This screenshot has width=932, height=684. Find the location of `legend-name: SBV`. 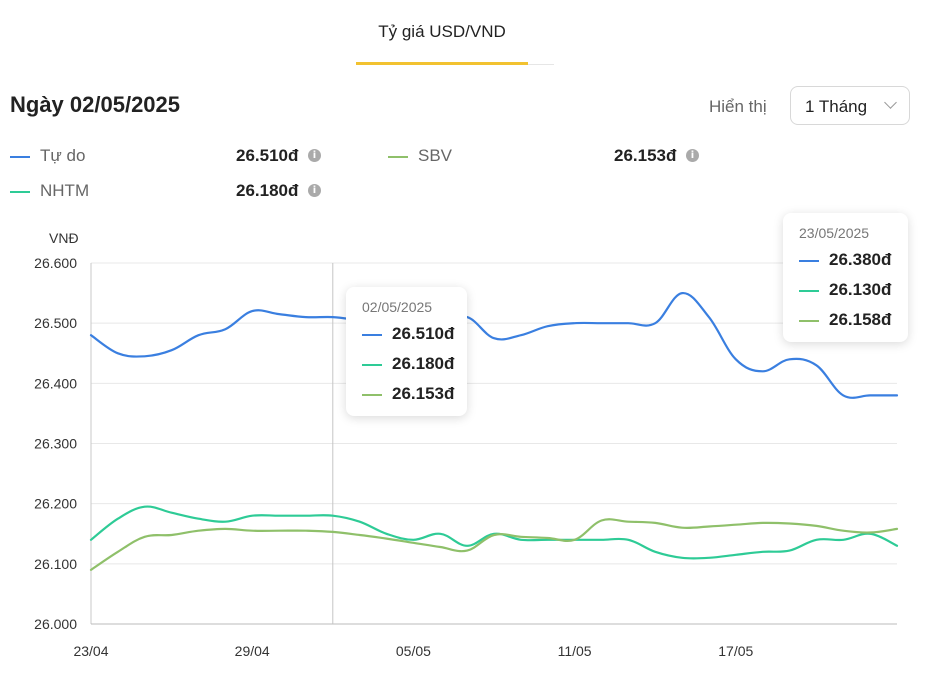

legend-name: SBV is located at coordinates (435, 155).